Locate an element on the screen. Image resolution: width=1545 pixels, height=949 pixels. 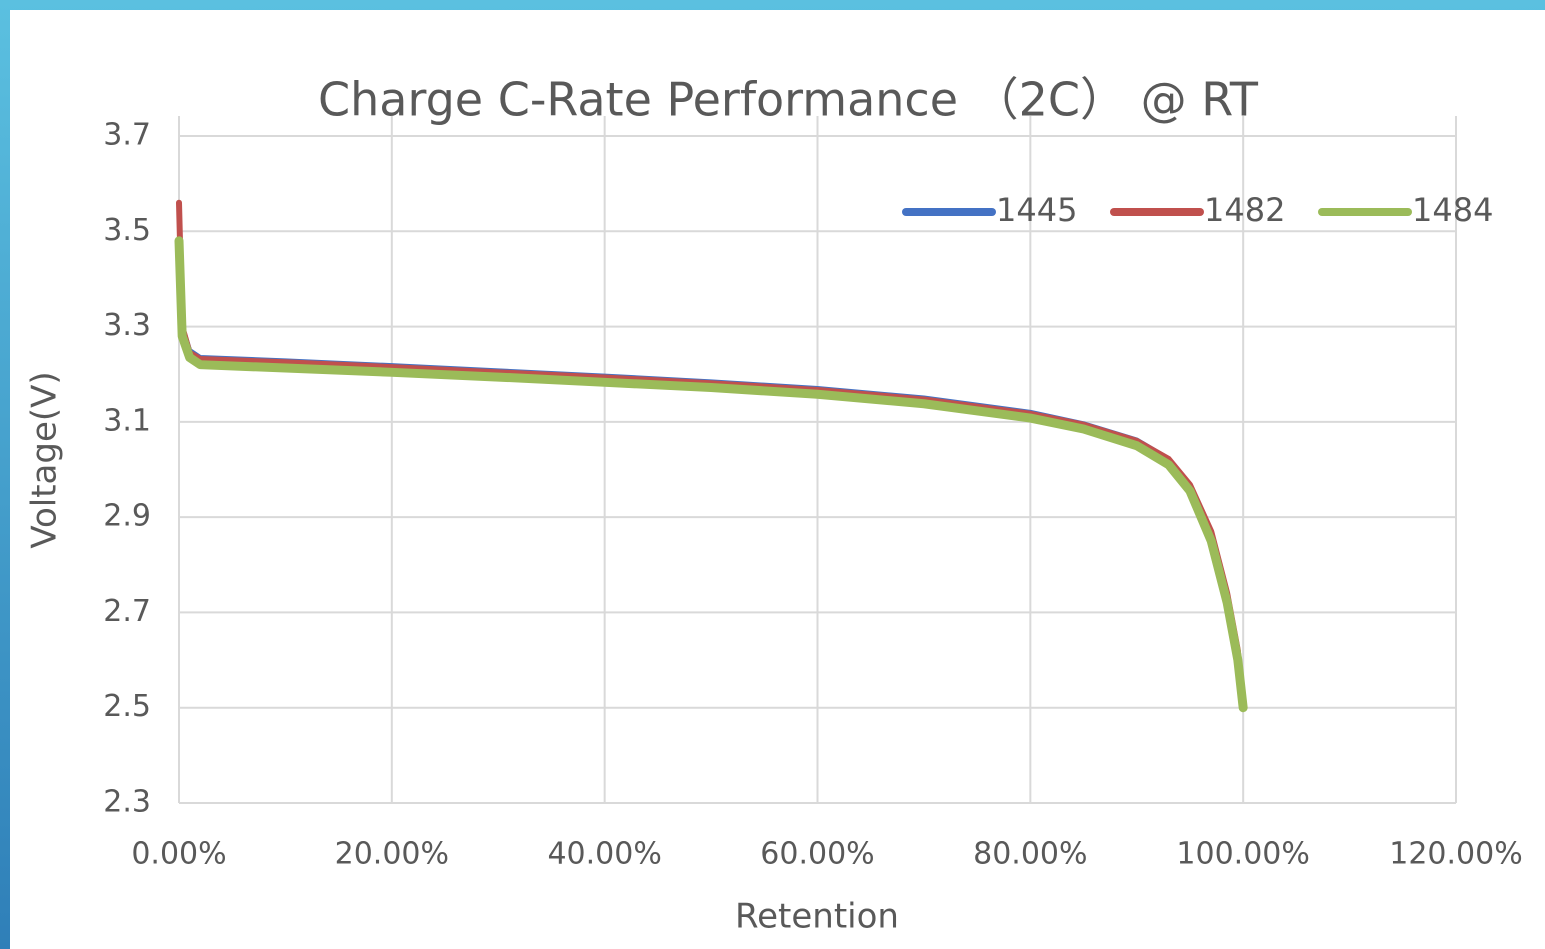
x-tick-label: 0.00% is located at coordinates (178, 854).